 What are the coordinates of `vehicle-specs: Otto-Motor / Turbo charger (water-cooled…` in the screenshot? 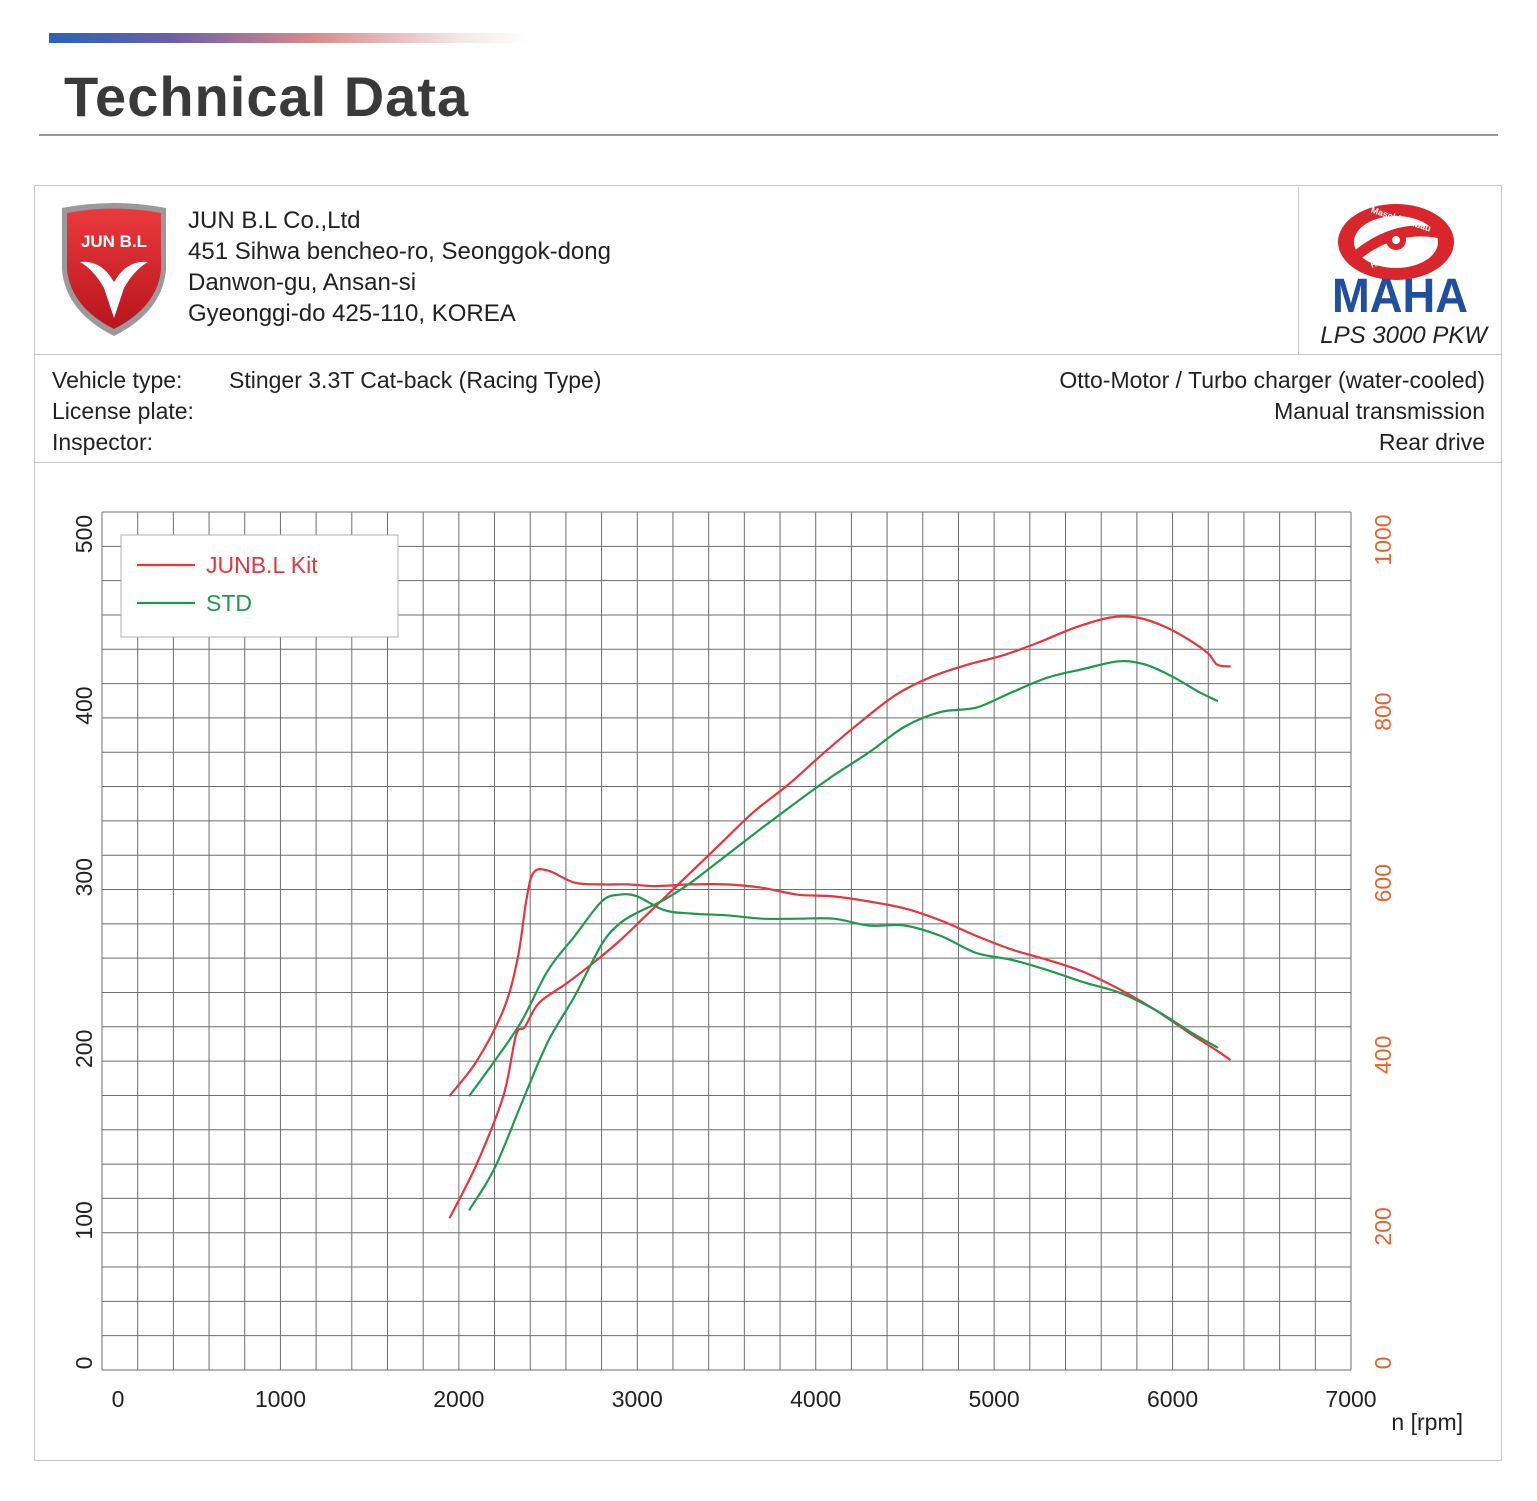 It's located at (1272, 411).